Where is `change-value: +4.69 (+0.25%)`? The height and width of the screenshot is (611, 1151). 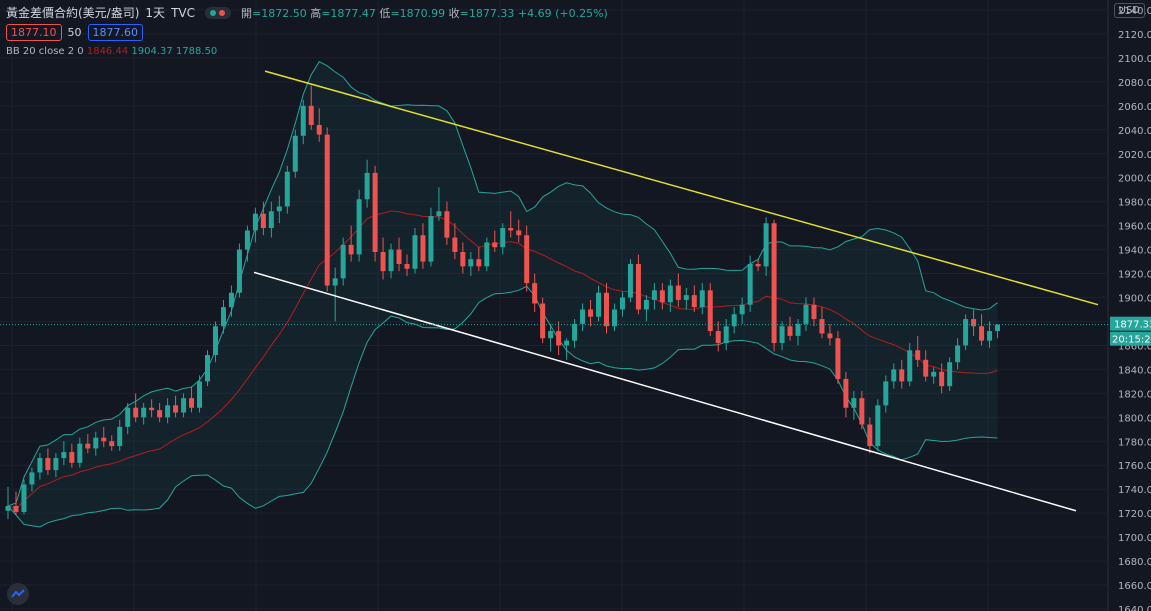 change-value: +4.69 (+0.25%) is located at coordinates (562, 13).